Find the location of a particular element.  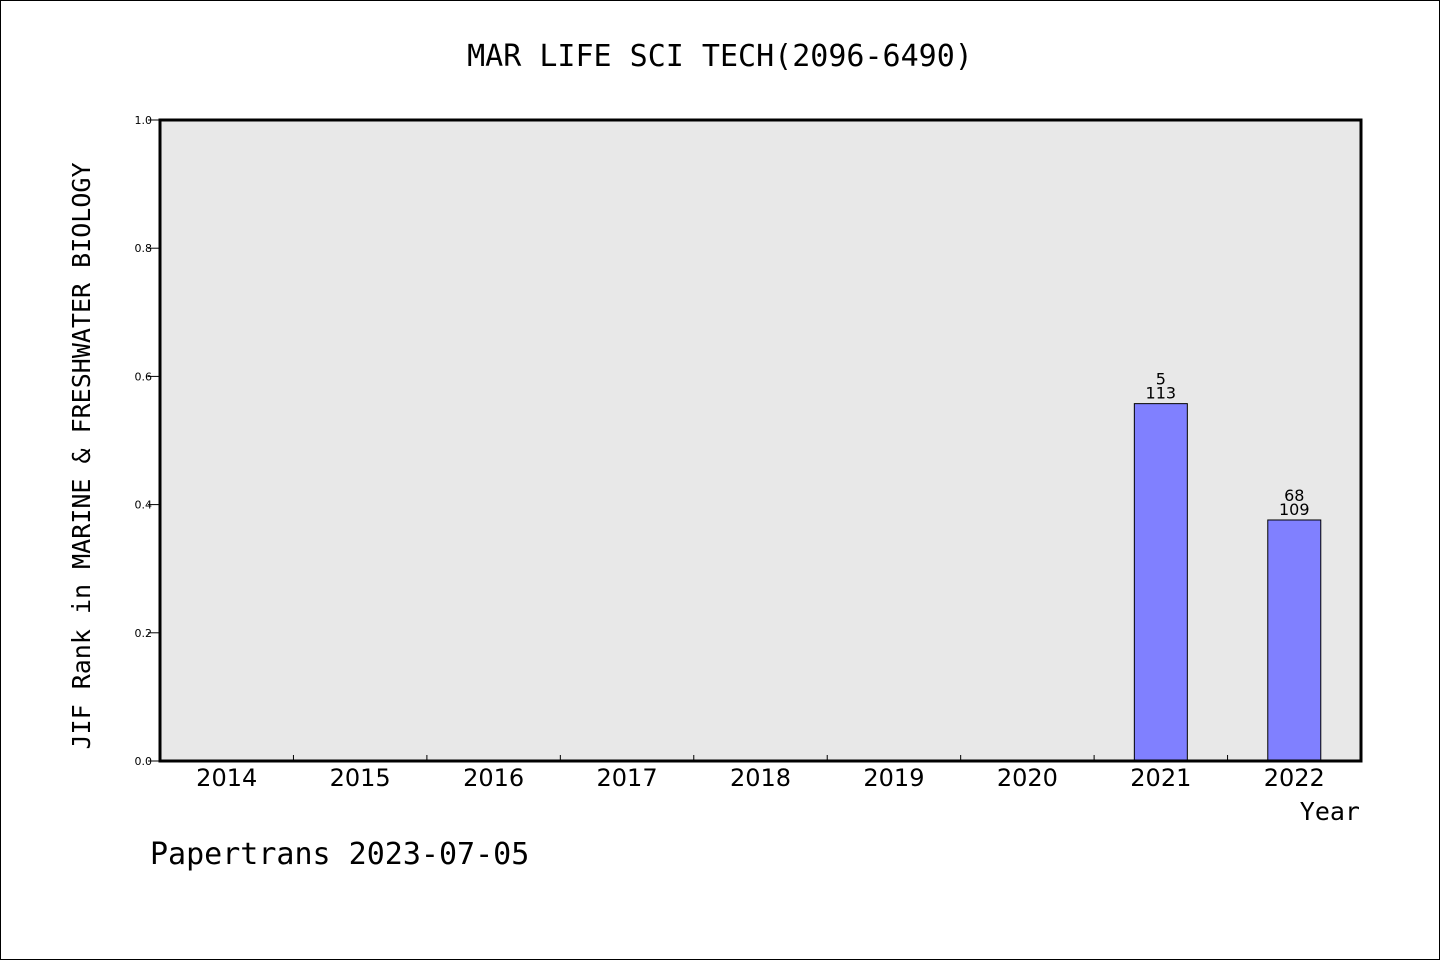

x-tick-label: 2015 is located at coordinates (360, 778).